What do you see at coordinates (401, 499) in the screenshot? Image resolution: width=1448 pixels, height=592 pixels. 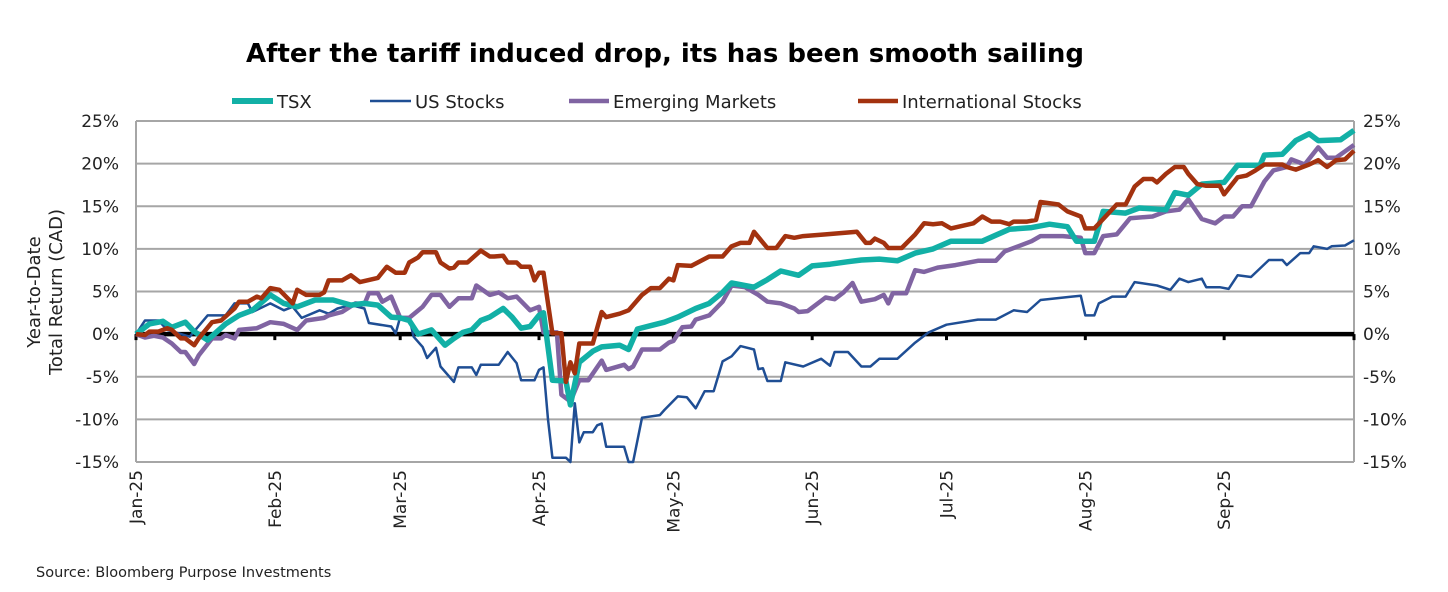 I see `x-tick-label: Mar-25` at bounding box center [401, 499].